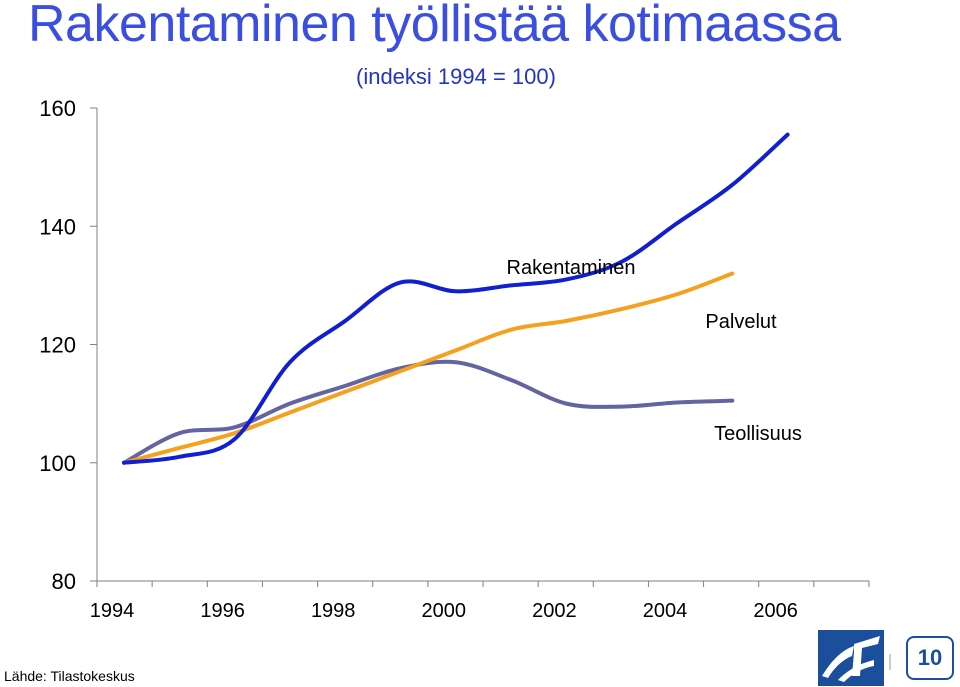  I want to click on y-tick-label: 80, so click(64, 581).